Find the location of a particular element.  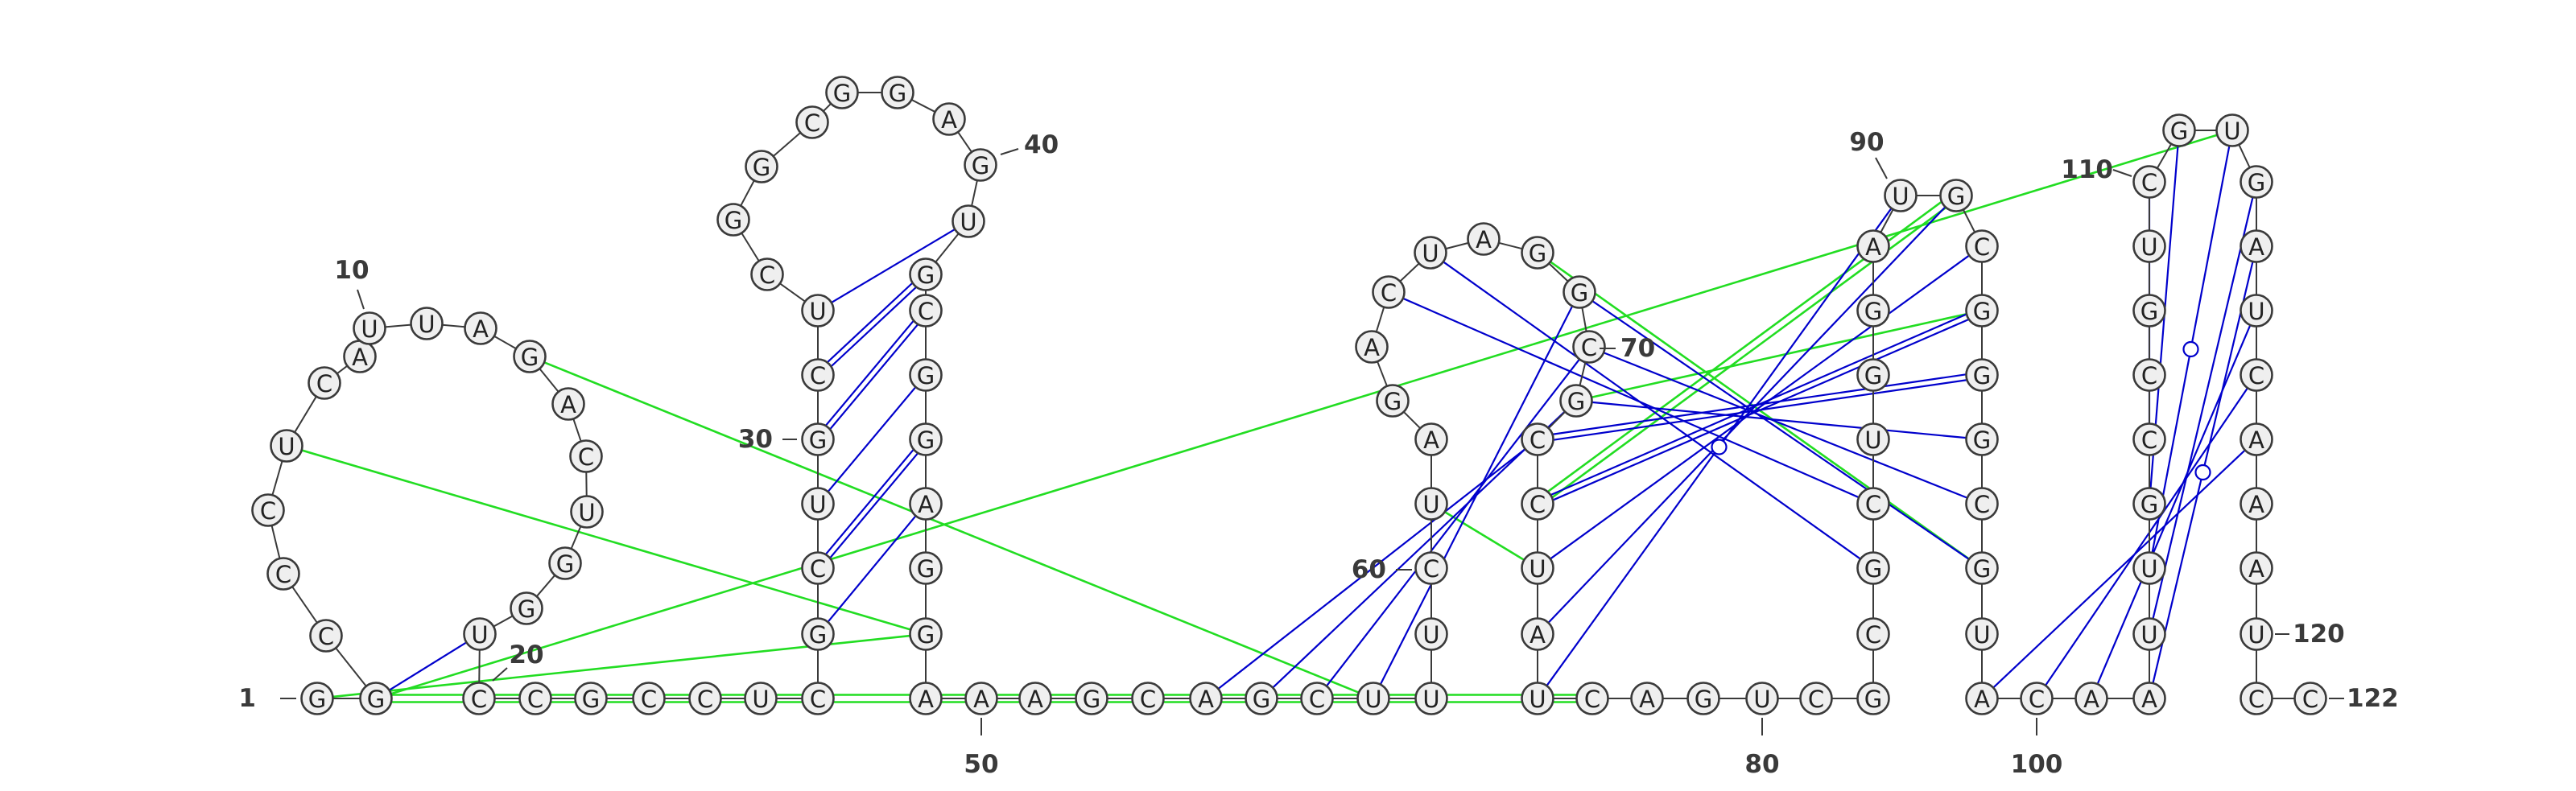

position-label: 60 is located at coordinates (1382, 569).